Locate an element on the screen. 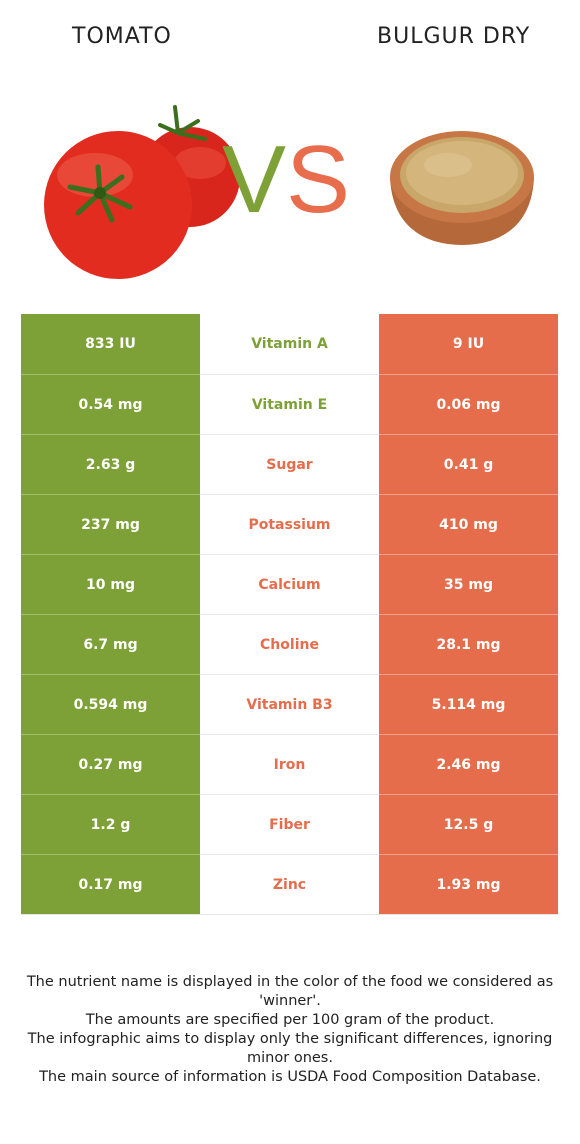 The width and height of the screenshot is (580, 1144). table-row: 0.27 mg Iron 2.46 mg is located at coordinates (289, 764).